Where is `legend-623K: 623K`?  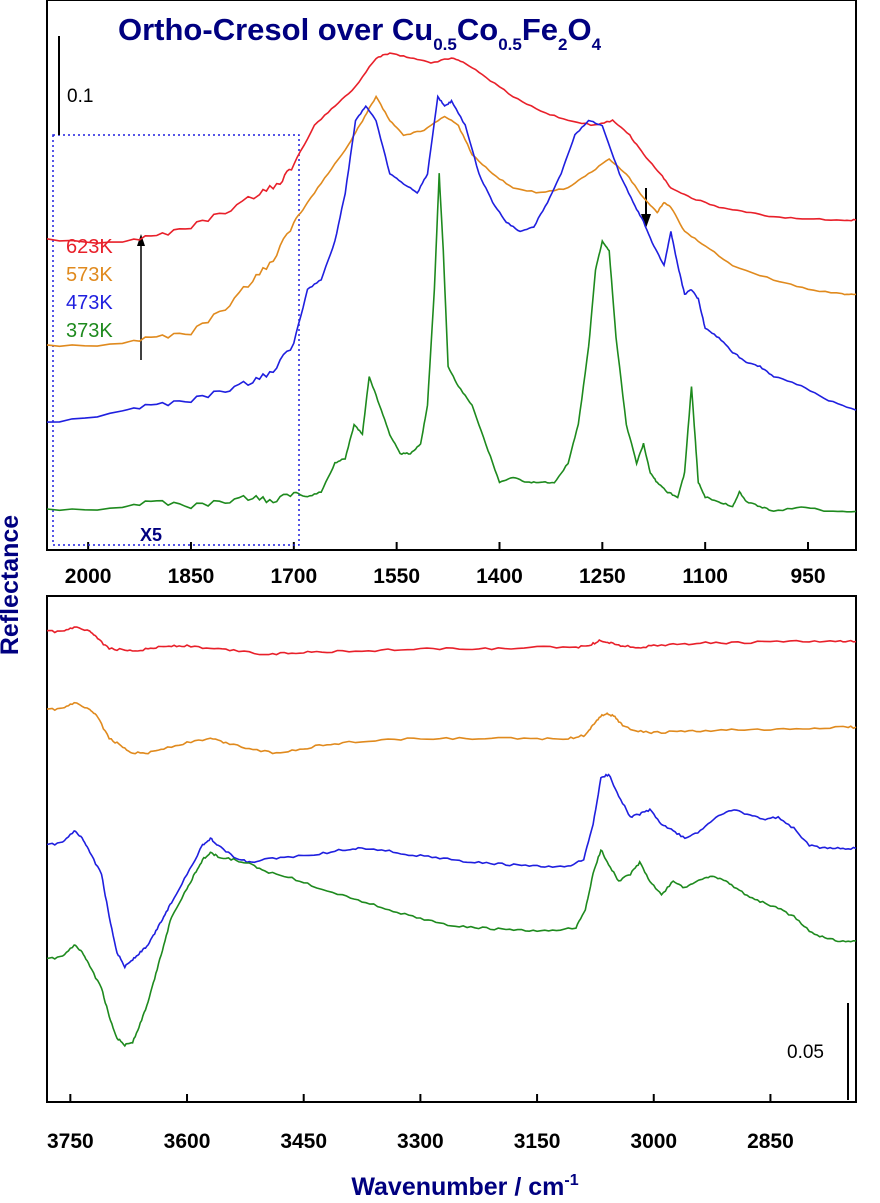 legend-623K: 623K is located at coordinates (89, 247).